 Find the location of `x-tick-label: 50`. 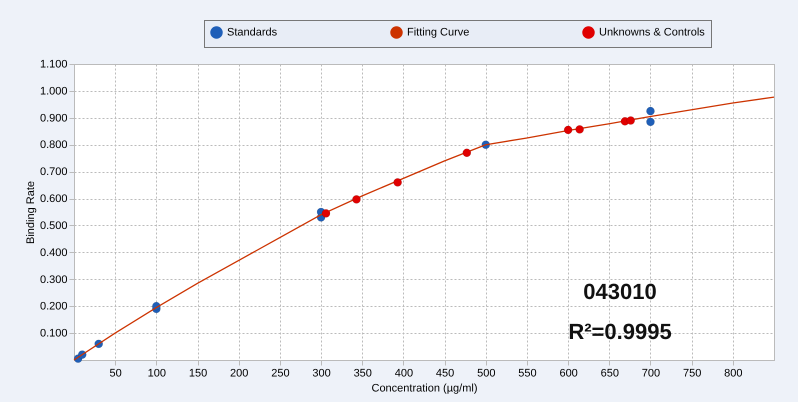

x-tick-label: 50 is located at coordinates (116, 374).